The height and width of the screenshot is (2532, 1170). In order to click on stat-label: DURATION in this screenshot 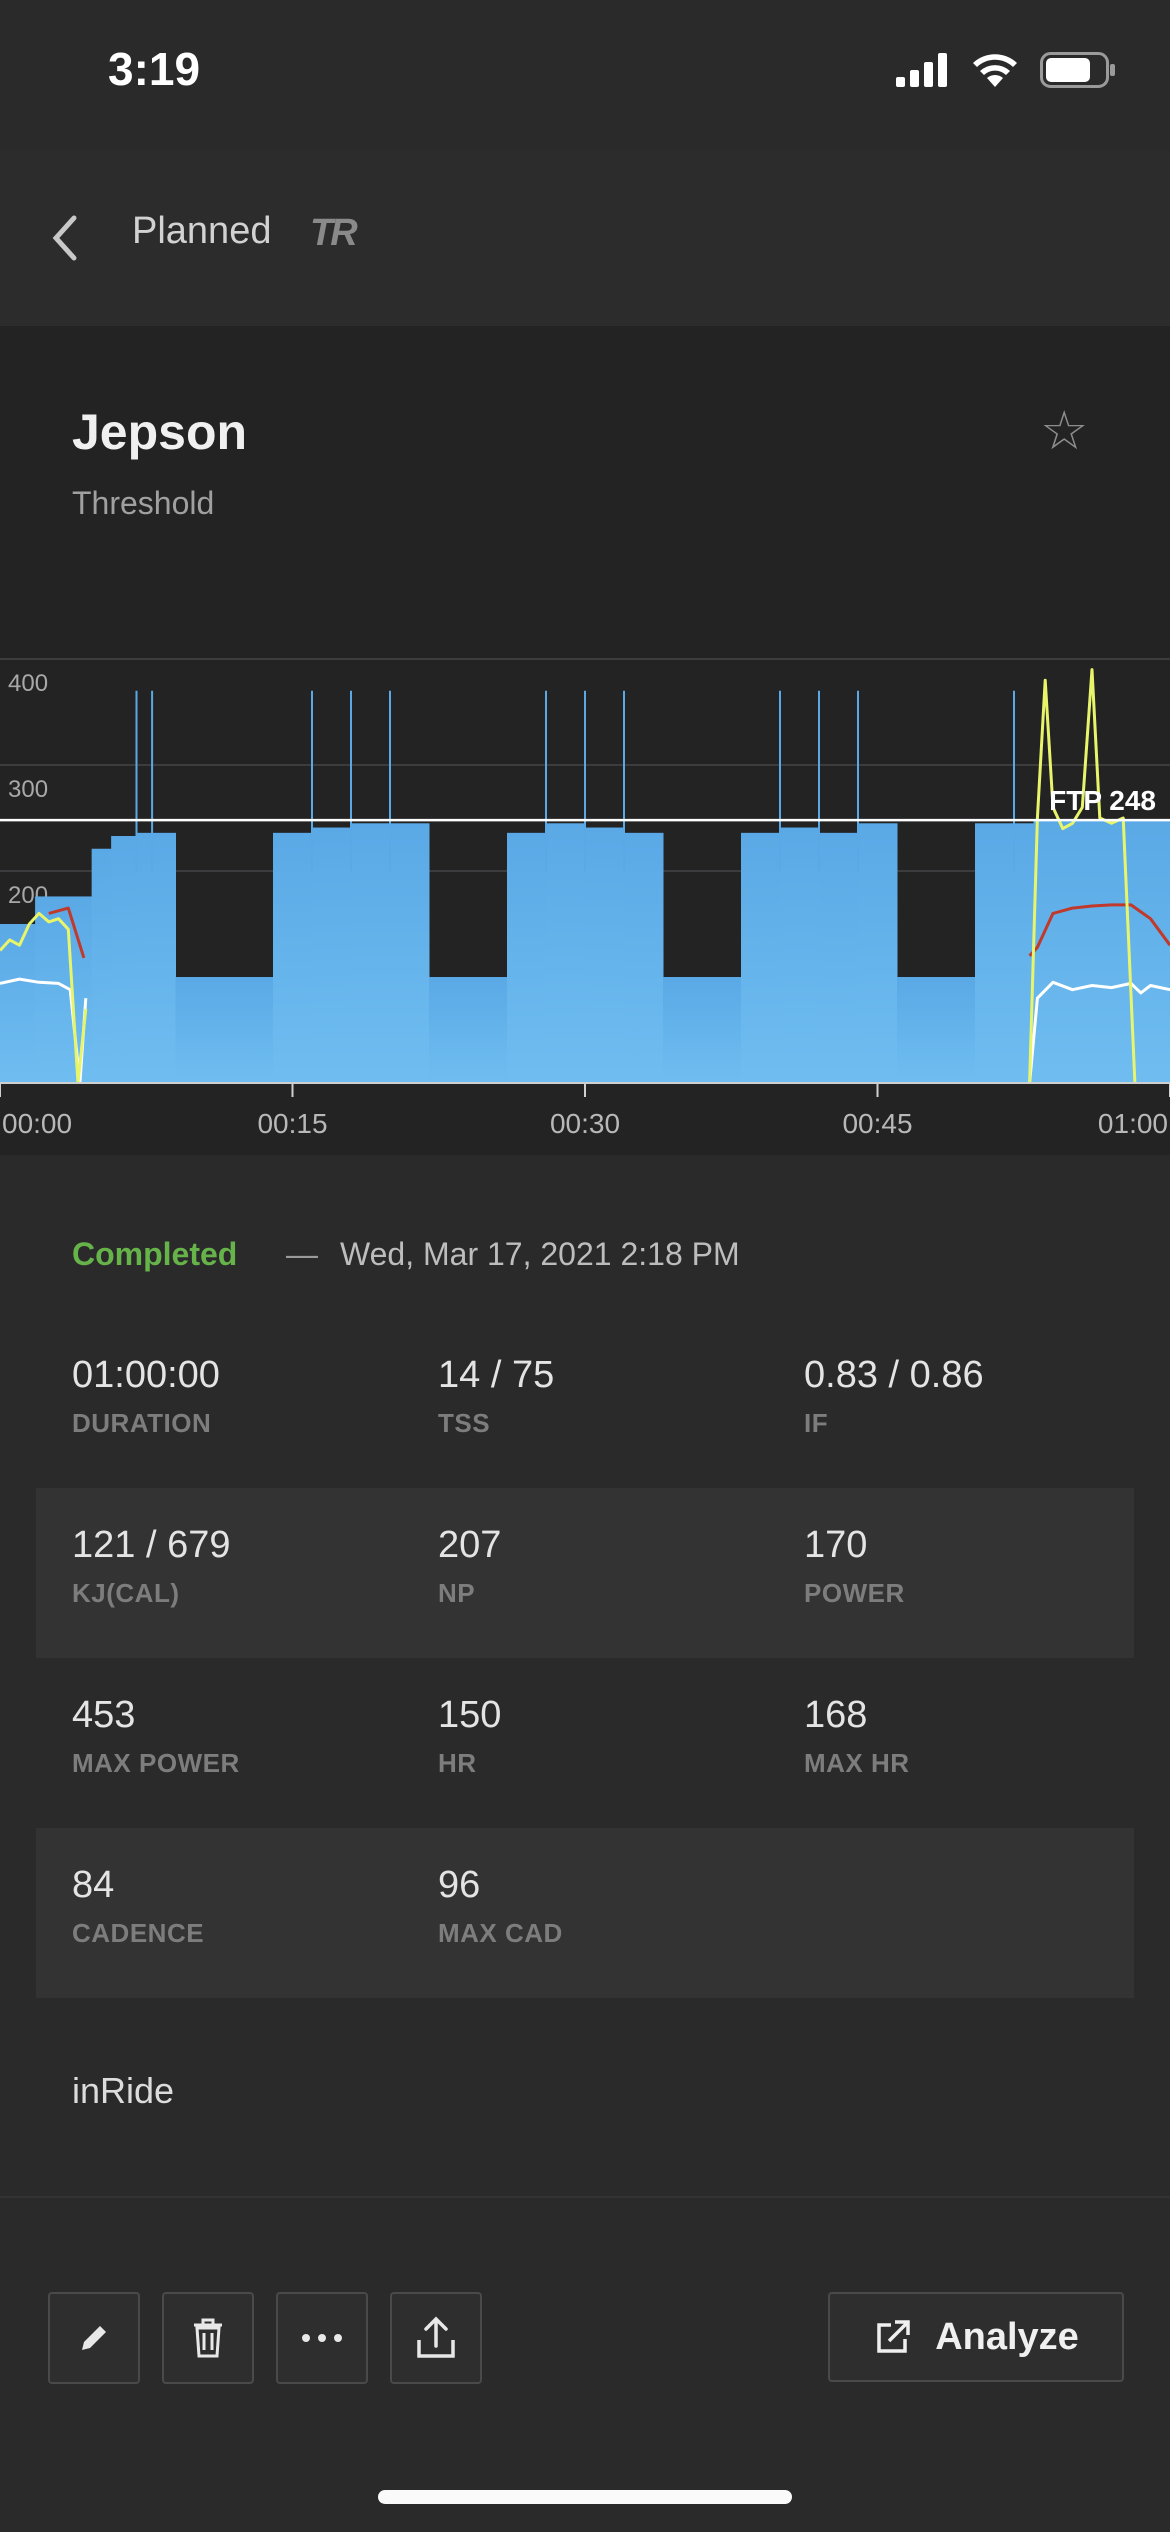, I will do `click(142, 1423)`.